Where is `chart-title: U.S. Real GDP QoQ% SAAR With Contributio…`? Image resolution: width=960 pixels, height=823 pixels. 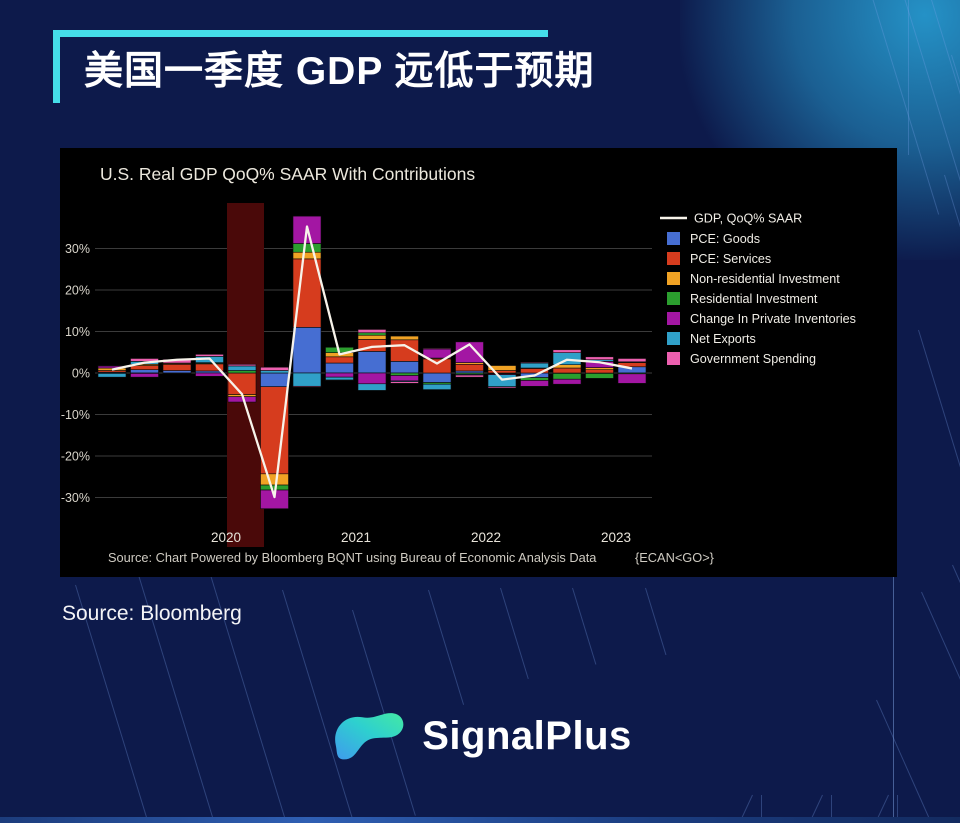
chart-title: U.S. Real GDP QoQ% SAAR With Contributio… is located at coordinates (287, 174).